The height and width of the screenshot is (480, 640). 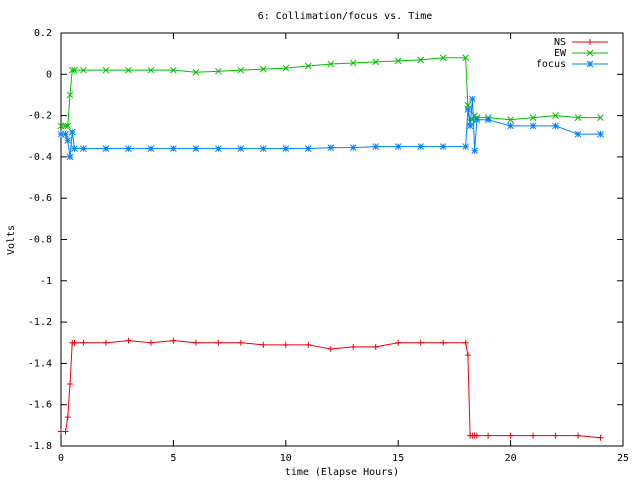 I want to click on y-tick-label: 0, so click(x=49, y=74).